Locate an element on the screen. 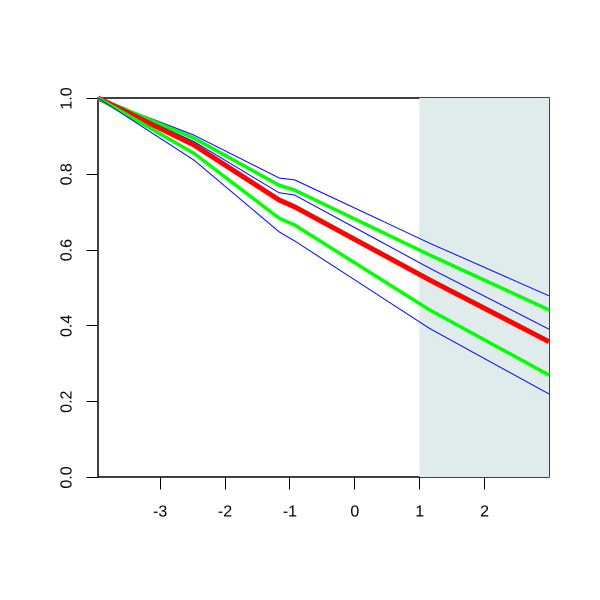  y-tick-label: 1.0 is located at coordinates (67, 98).